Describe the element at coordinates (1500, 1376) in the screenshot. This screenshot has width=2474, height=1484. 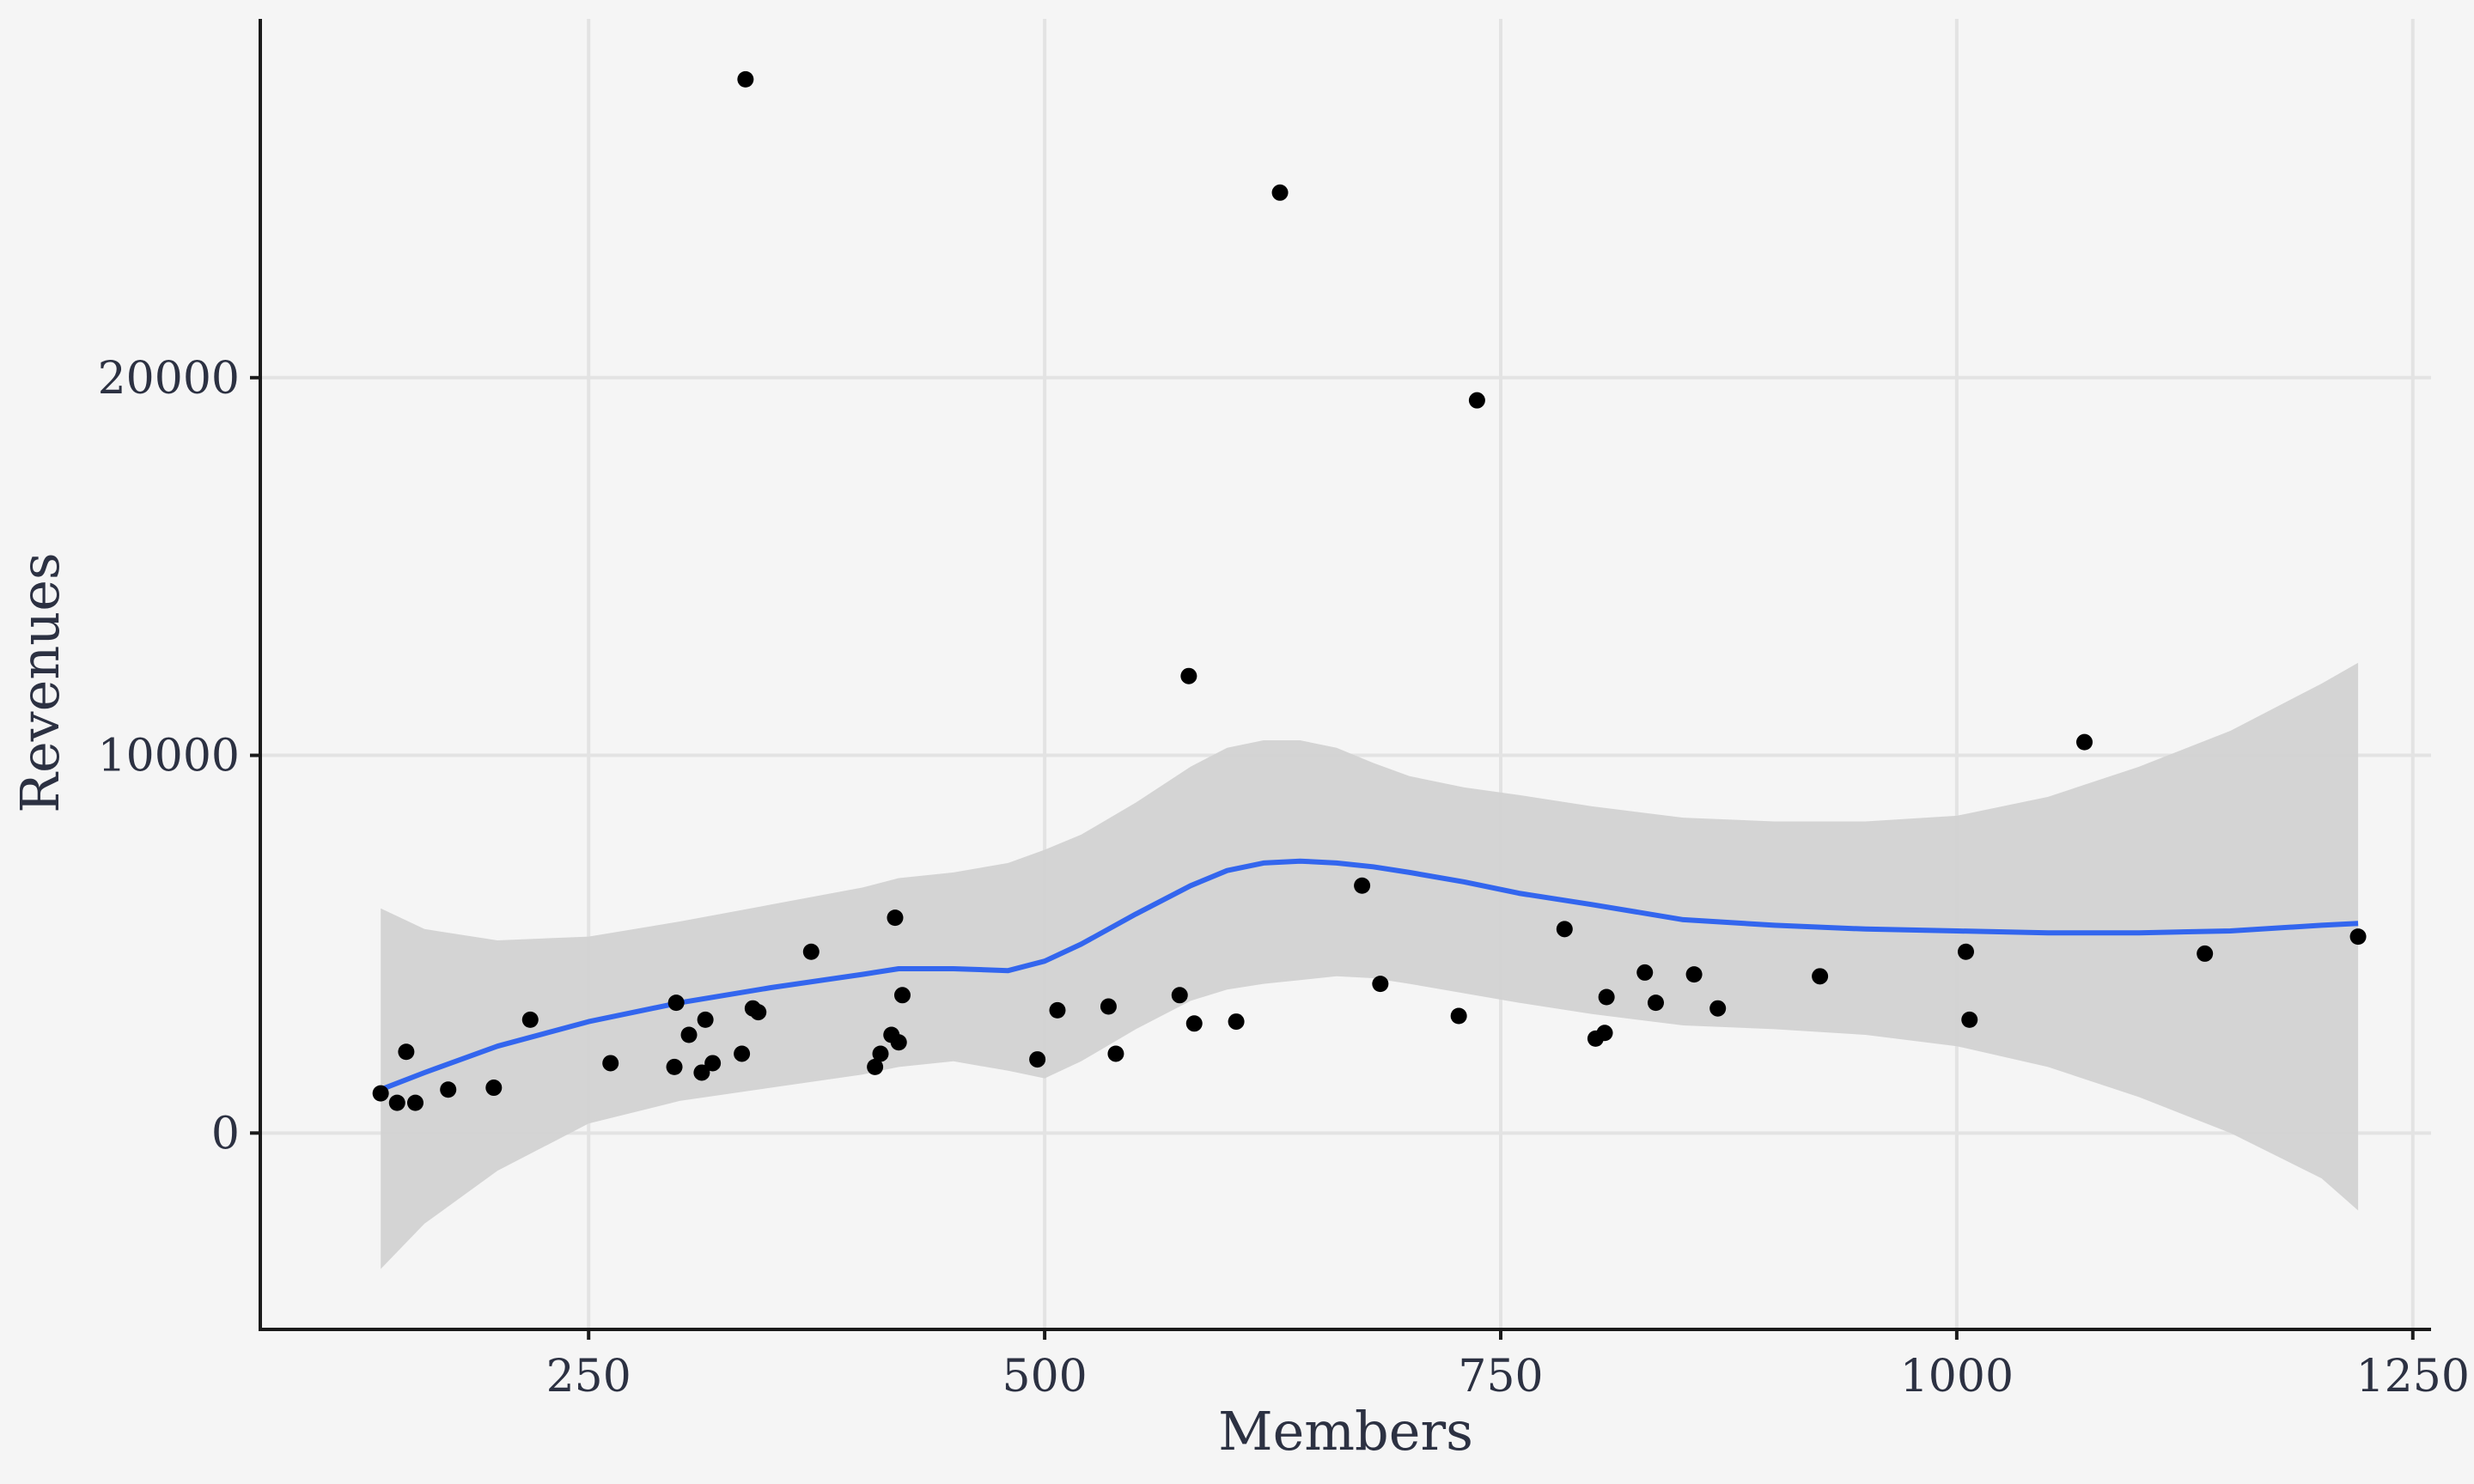
I see `x-tick-label: 750` at that location.